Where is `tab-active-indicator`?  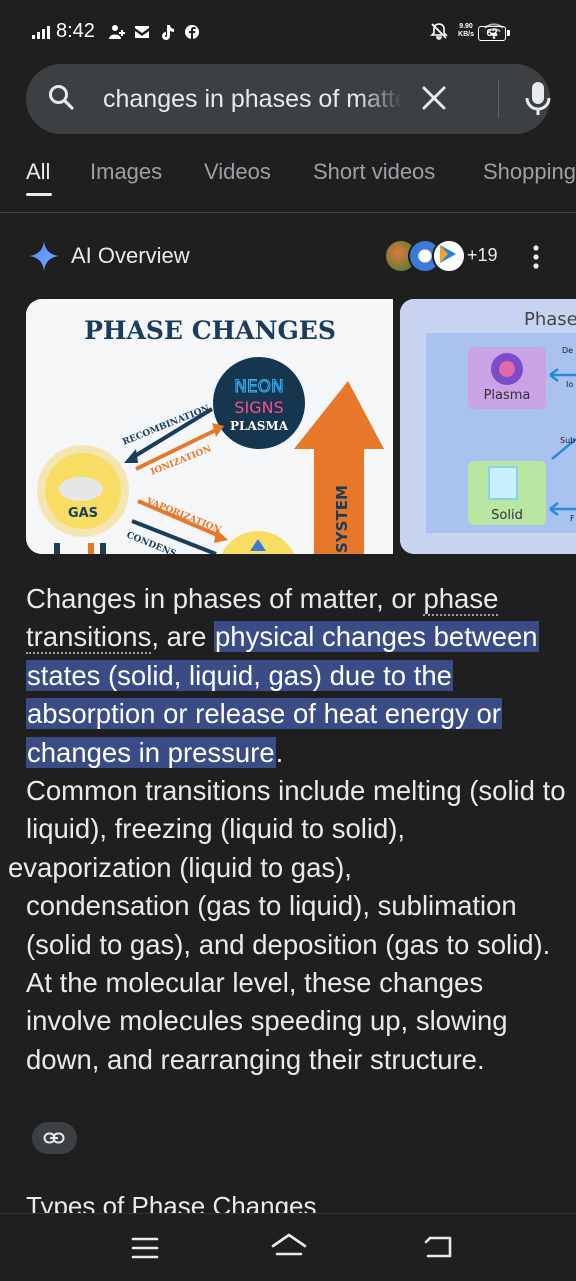
tab-active-indicator is located at coordinates (39, 194).